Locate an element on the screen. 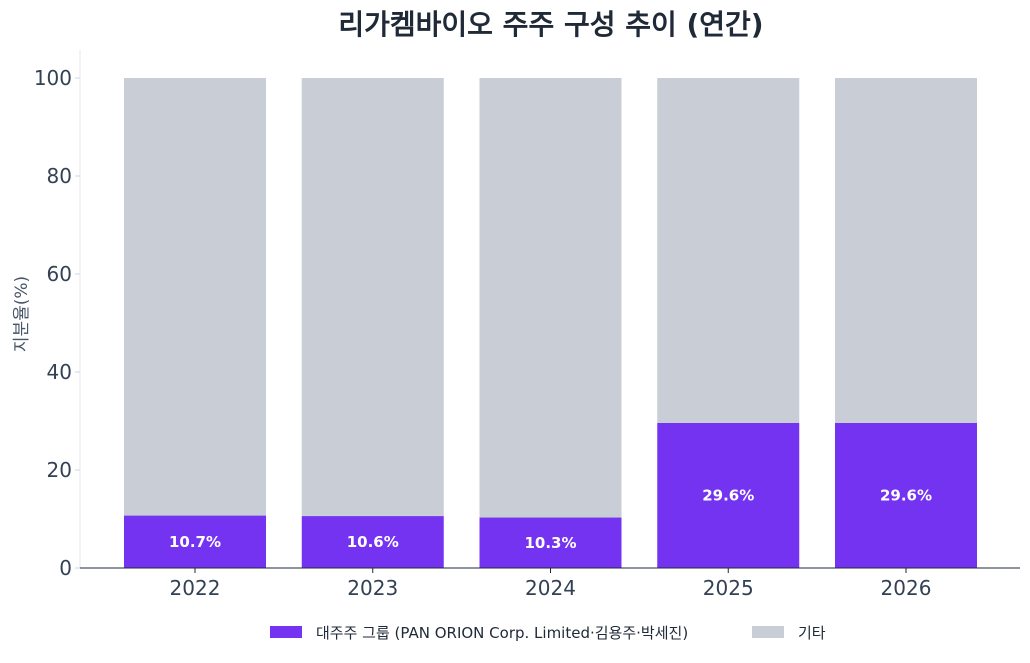 This screenshot has width=1030, height=663. bar-other-2024 is located at coordinates (550, 298).